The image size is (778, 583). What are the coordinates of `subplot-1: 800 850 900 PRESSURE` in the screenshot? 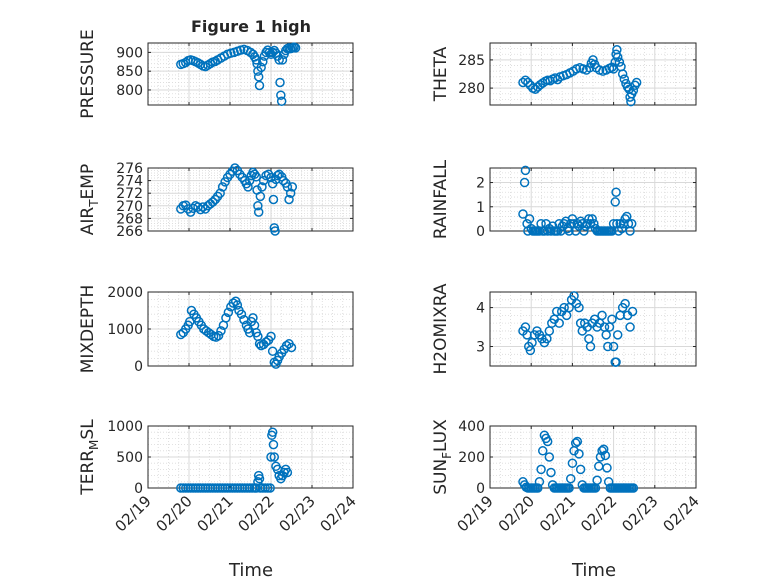 It's located at (216, 74).